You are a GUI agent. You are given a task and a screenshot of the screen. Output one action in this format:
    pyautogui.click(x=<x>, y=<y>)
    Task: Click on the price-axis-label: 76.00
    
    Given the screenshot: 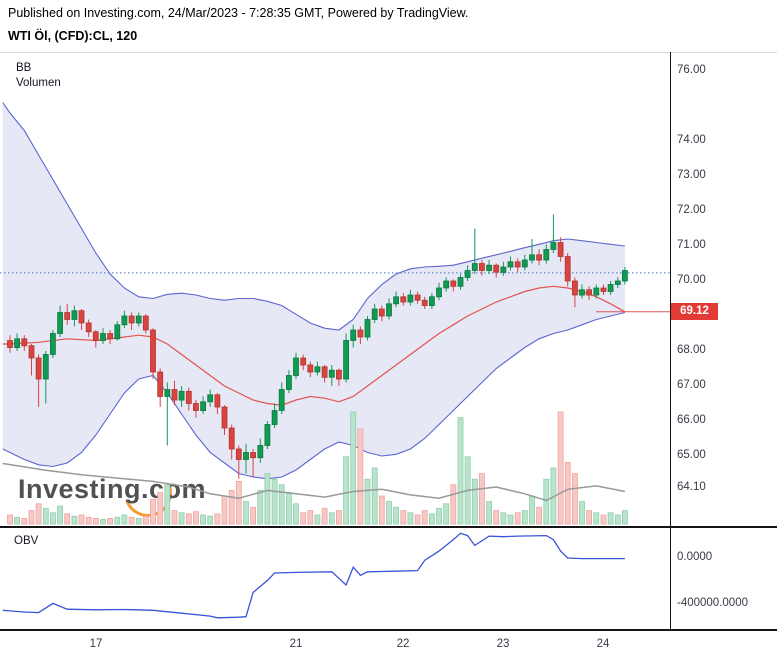 What is the action you would take?
    pyautogui.click(x=691, y=70)
    